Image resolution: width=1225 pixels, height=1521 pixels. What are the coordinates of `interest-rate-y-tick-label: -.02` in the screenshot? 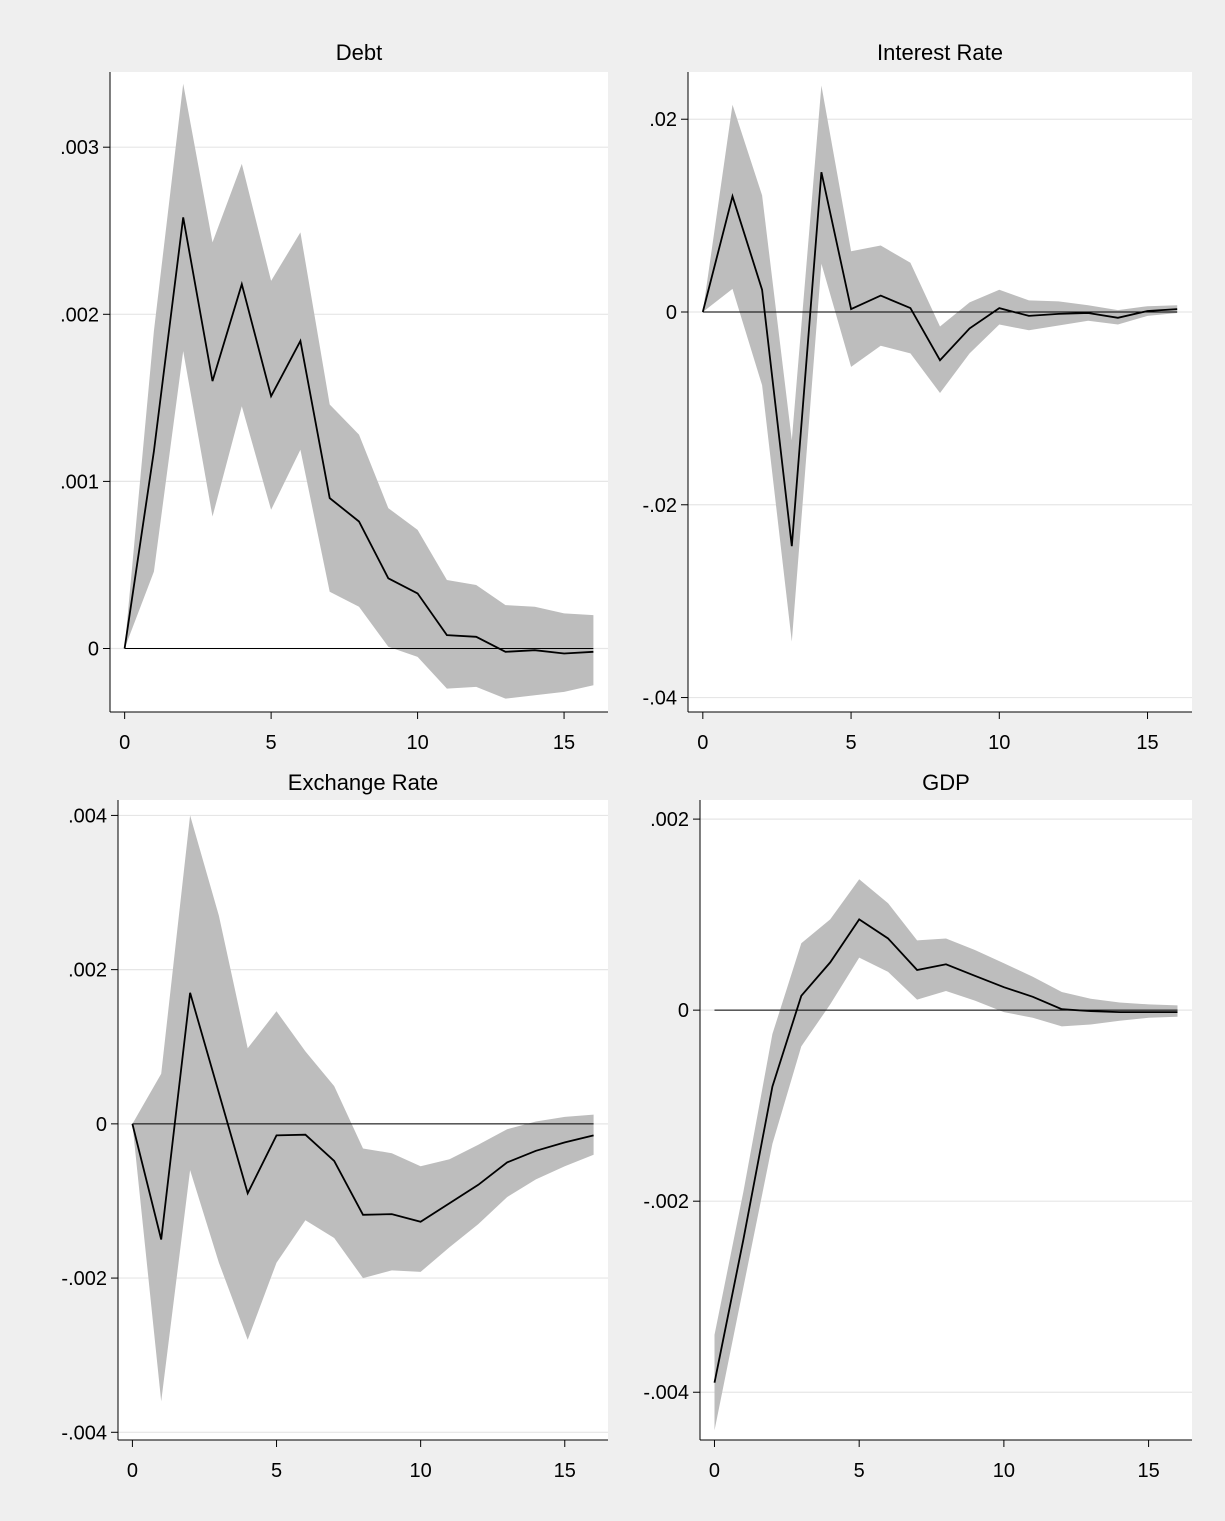 It's located at (660, 506).